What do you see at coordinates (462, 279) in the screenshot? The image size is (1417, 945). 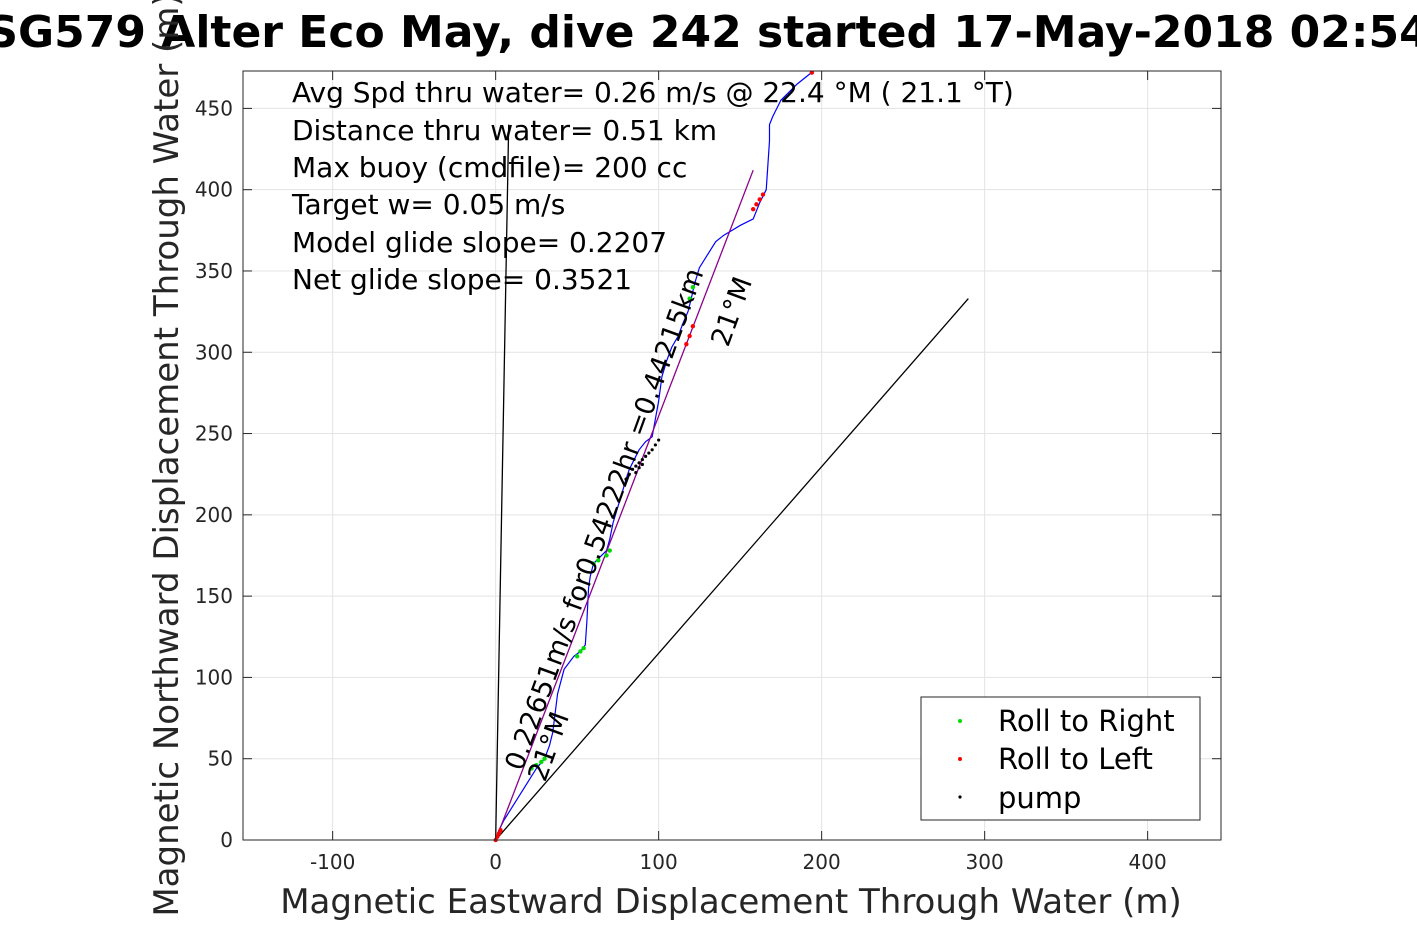 I see `stats-line-net-glide: Net glide slope= 0.3521` at bounding box center [462, 279].